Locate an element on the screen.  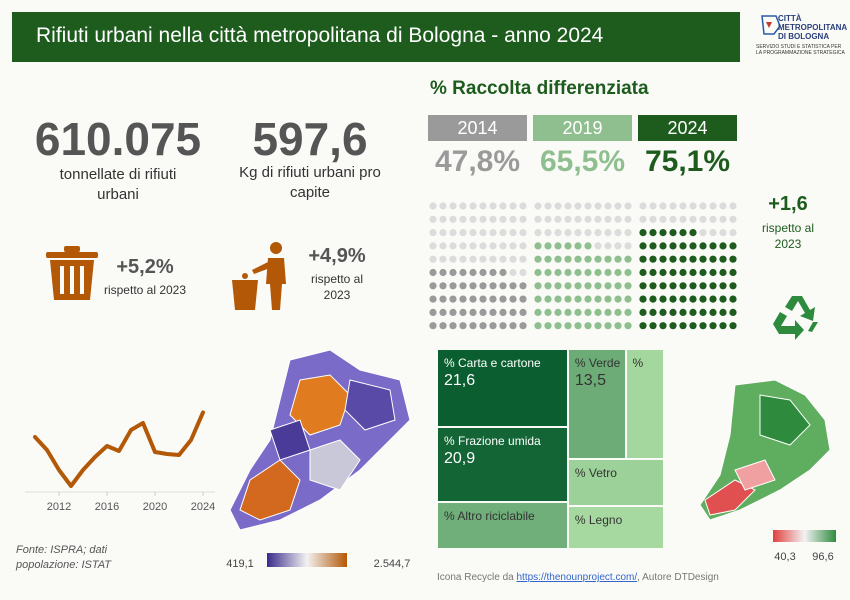
x-tick-label: 2020 is located at coordinates (155, 507).